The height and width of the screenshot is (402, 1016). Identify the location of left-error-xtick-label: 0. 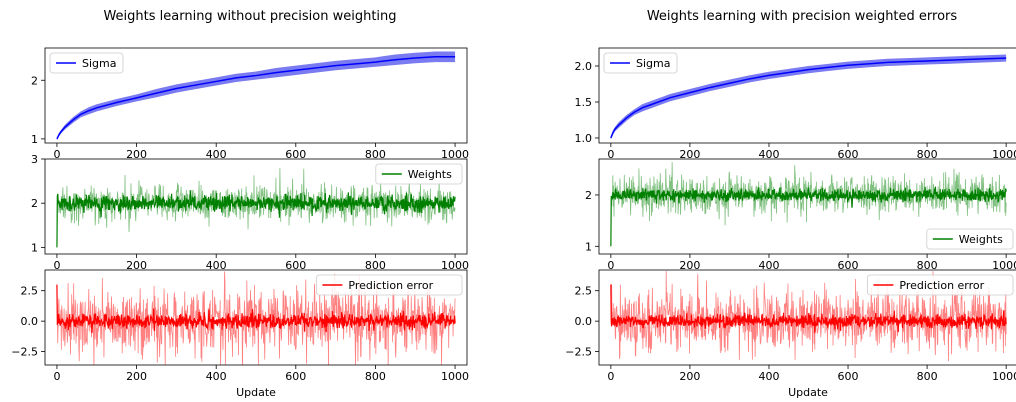
(56, 376).